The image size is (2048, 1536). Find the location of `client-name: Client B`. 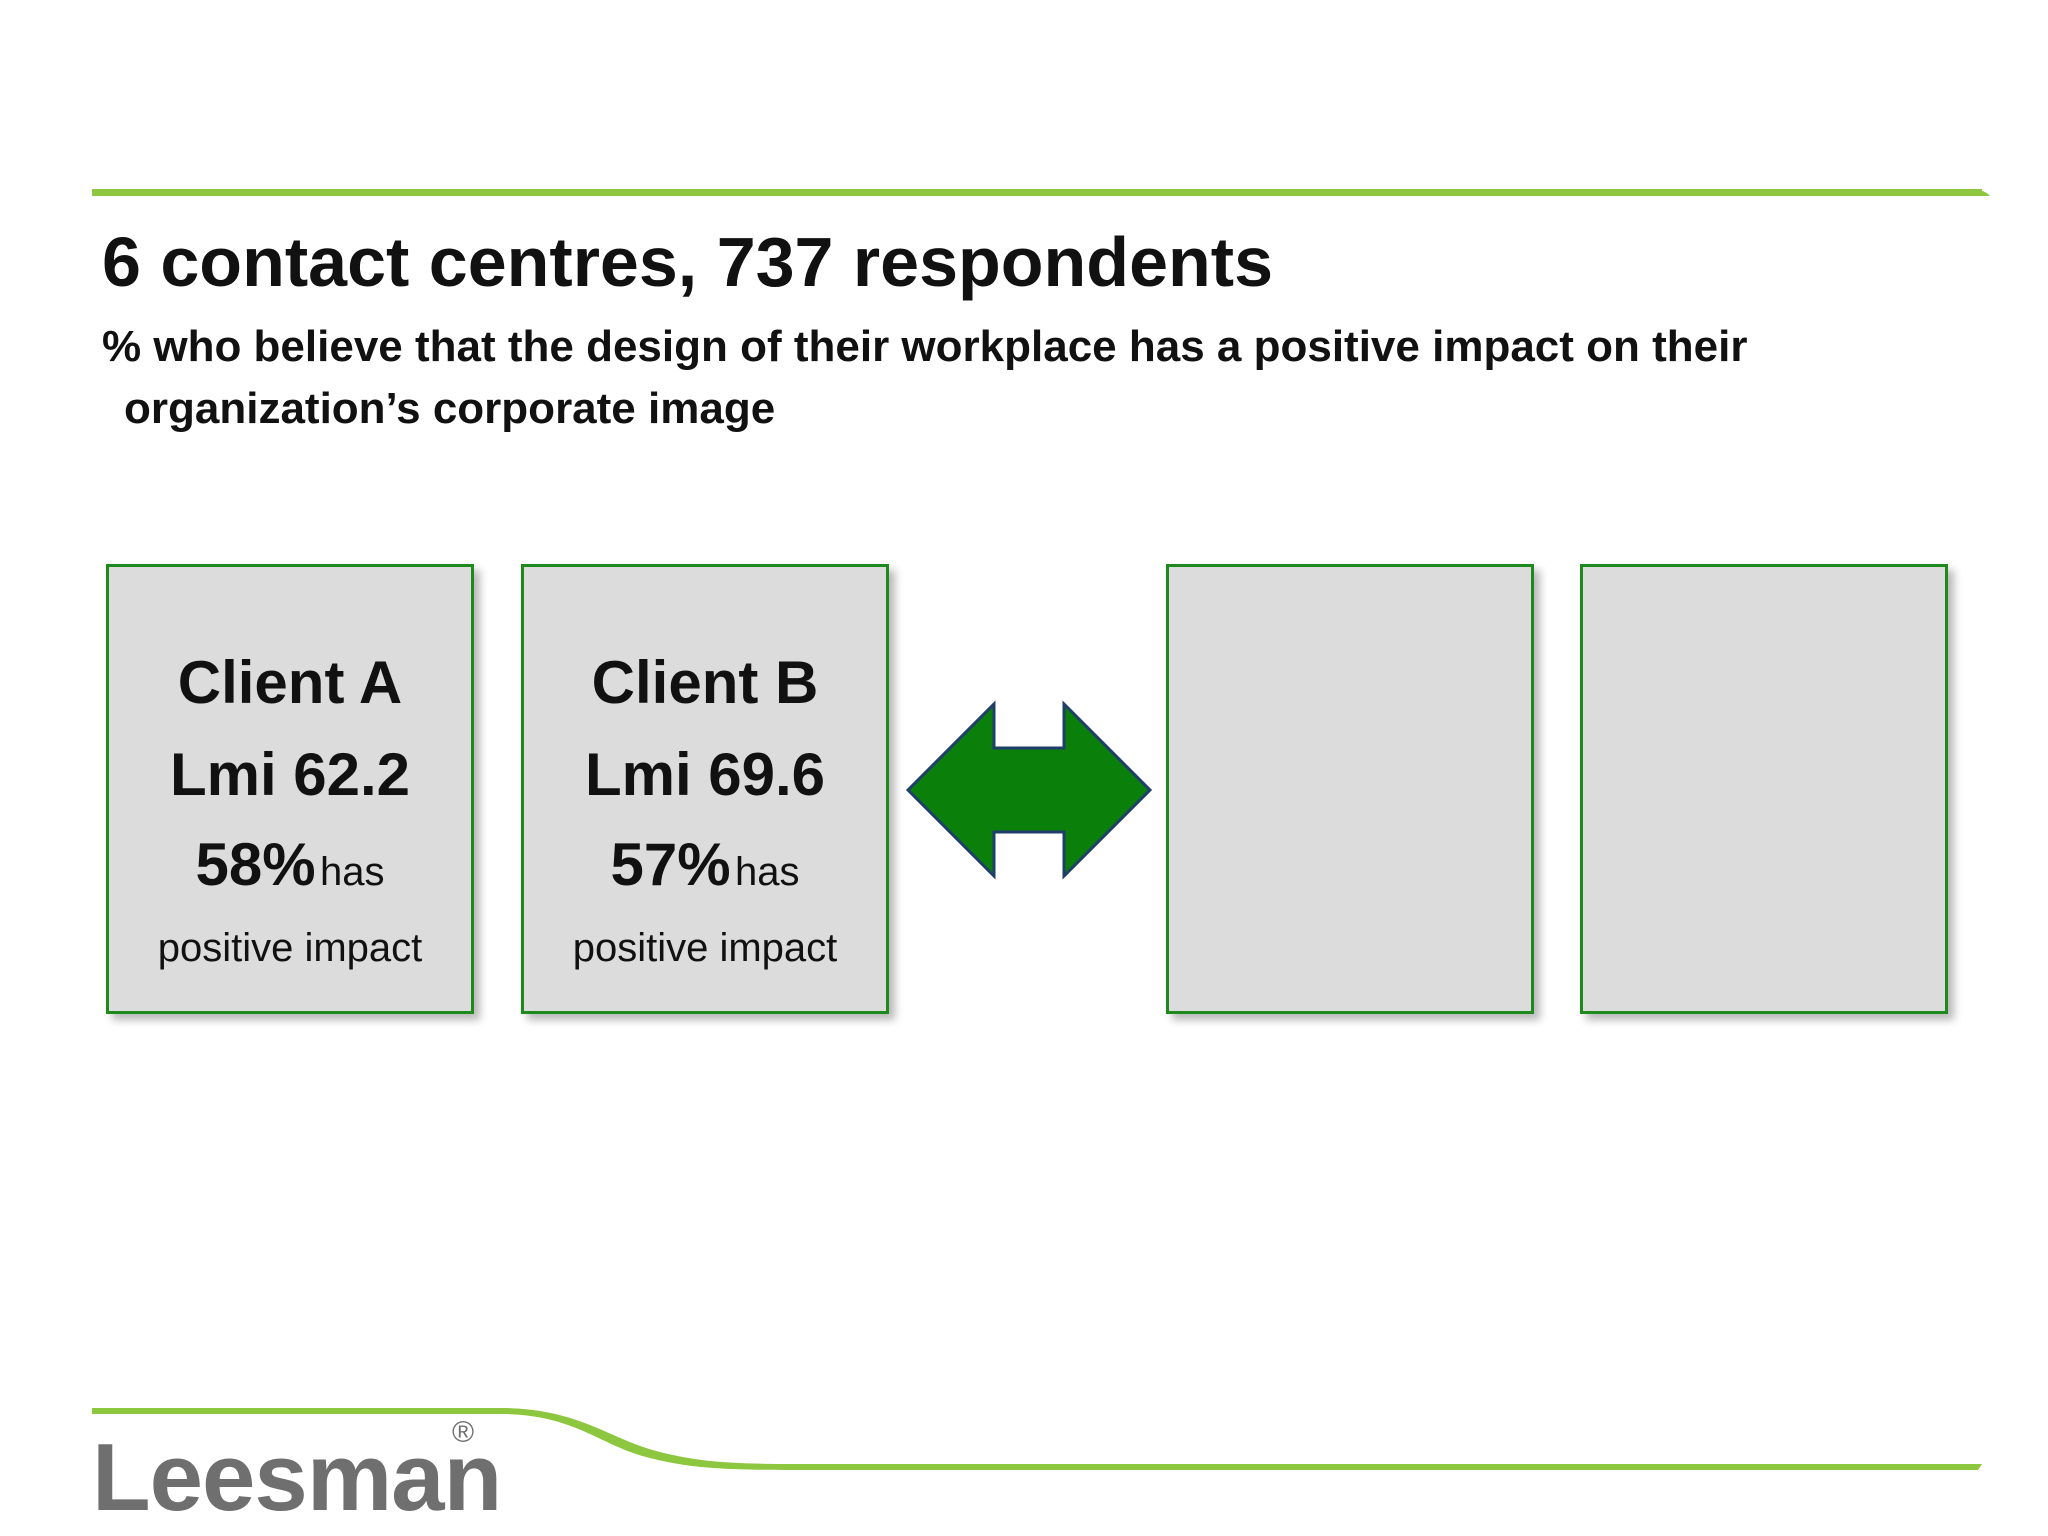

client-name: Client B is located at coordinates (705, 682).